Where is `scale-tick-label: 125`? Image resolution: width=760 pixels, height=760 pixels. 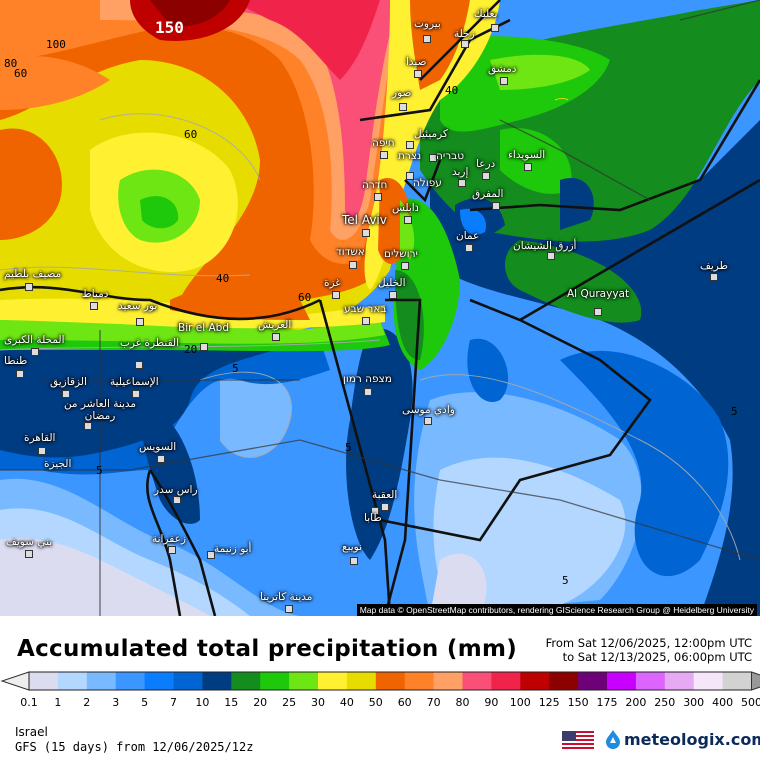
scale-tick-label: 125 is located at coordinates (549, 702).